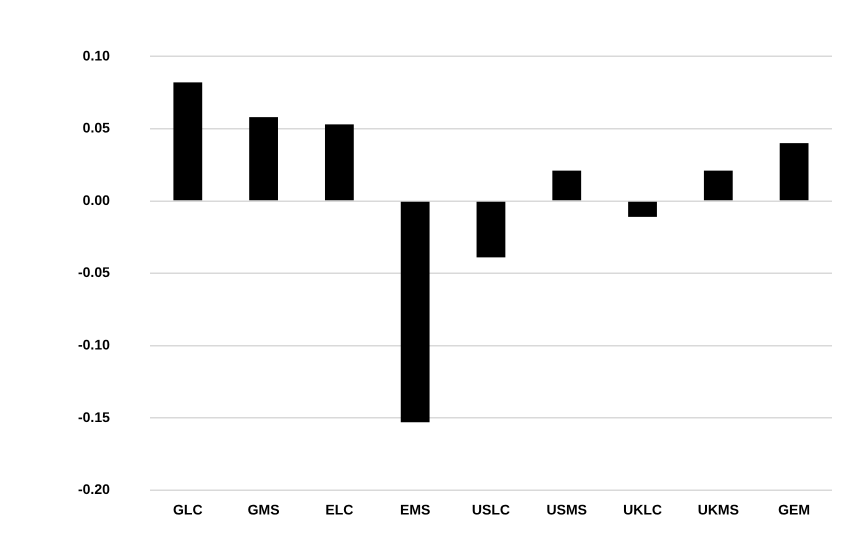  I want to click on y-tick-label: 0.10, so click(96, 55).